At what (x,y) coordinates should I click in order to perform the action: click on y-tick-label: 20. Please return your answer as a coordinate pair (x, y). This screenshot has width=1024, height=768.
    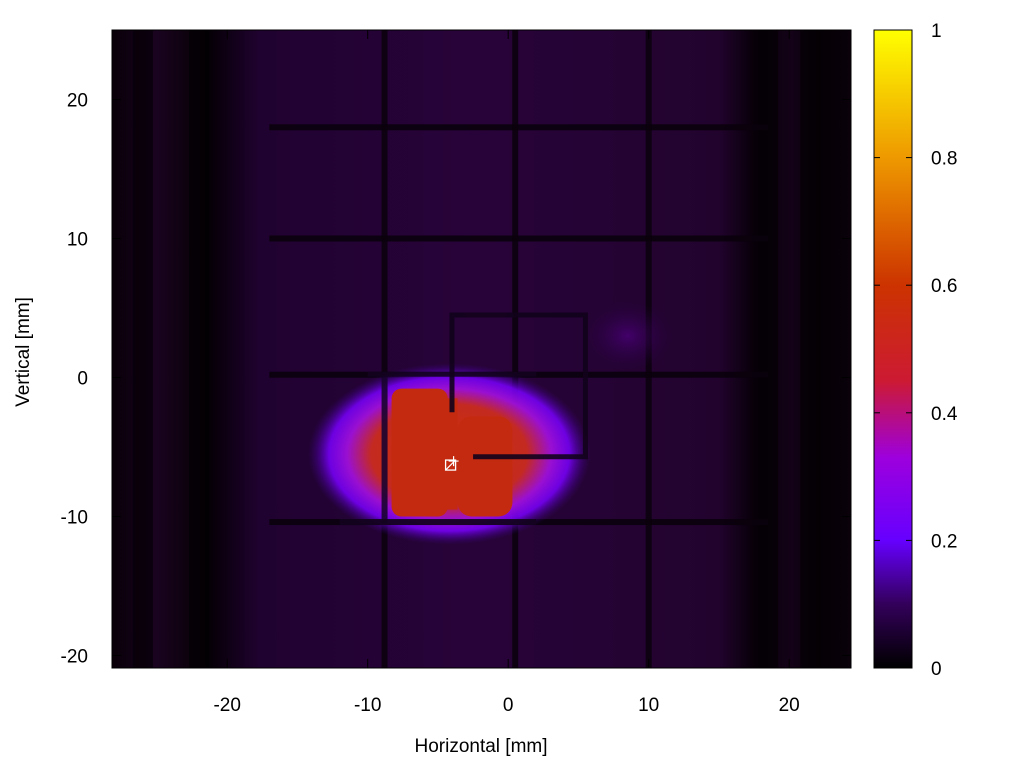
    Looking at the image, I should click on (77, 100).